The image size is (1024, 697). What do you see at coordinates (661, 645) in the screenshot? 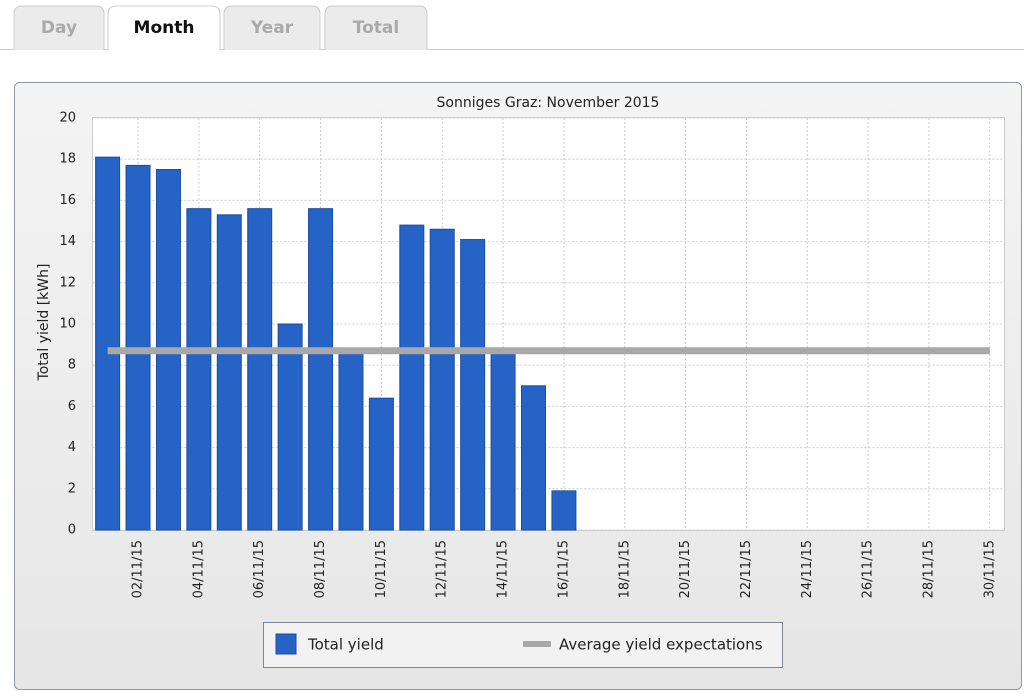
I see `legend-label: Average yield expectations` at bounding box center [661, 645].